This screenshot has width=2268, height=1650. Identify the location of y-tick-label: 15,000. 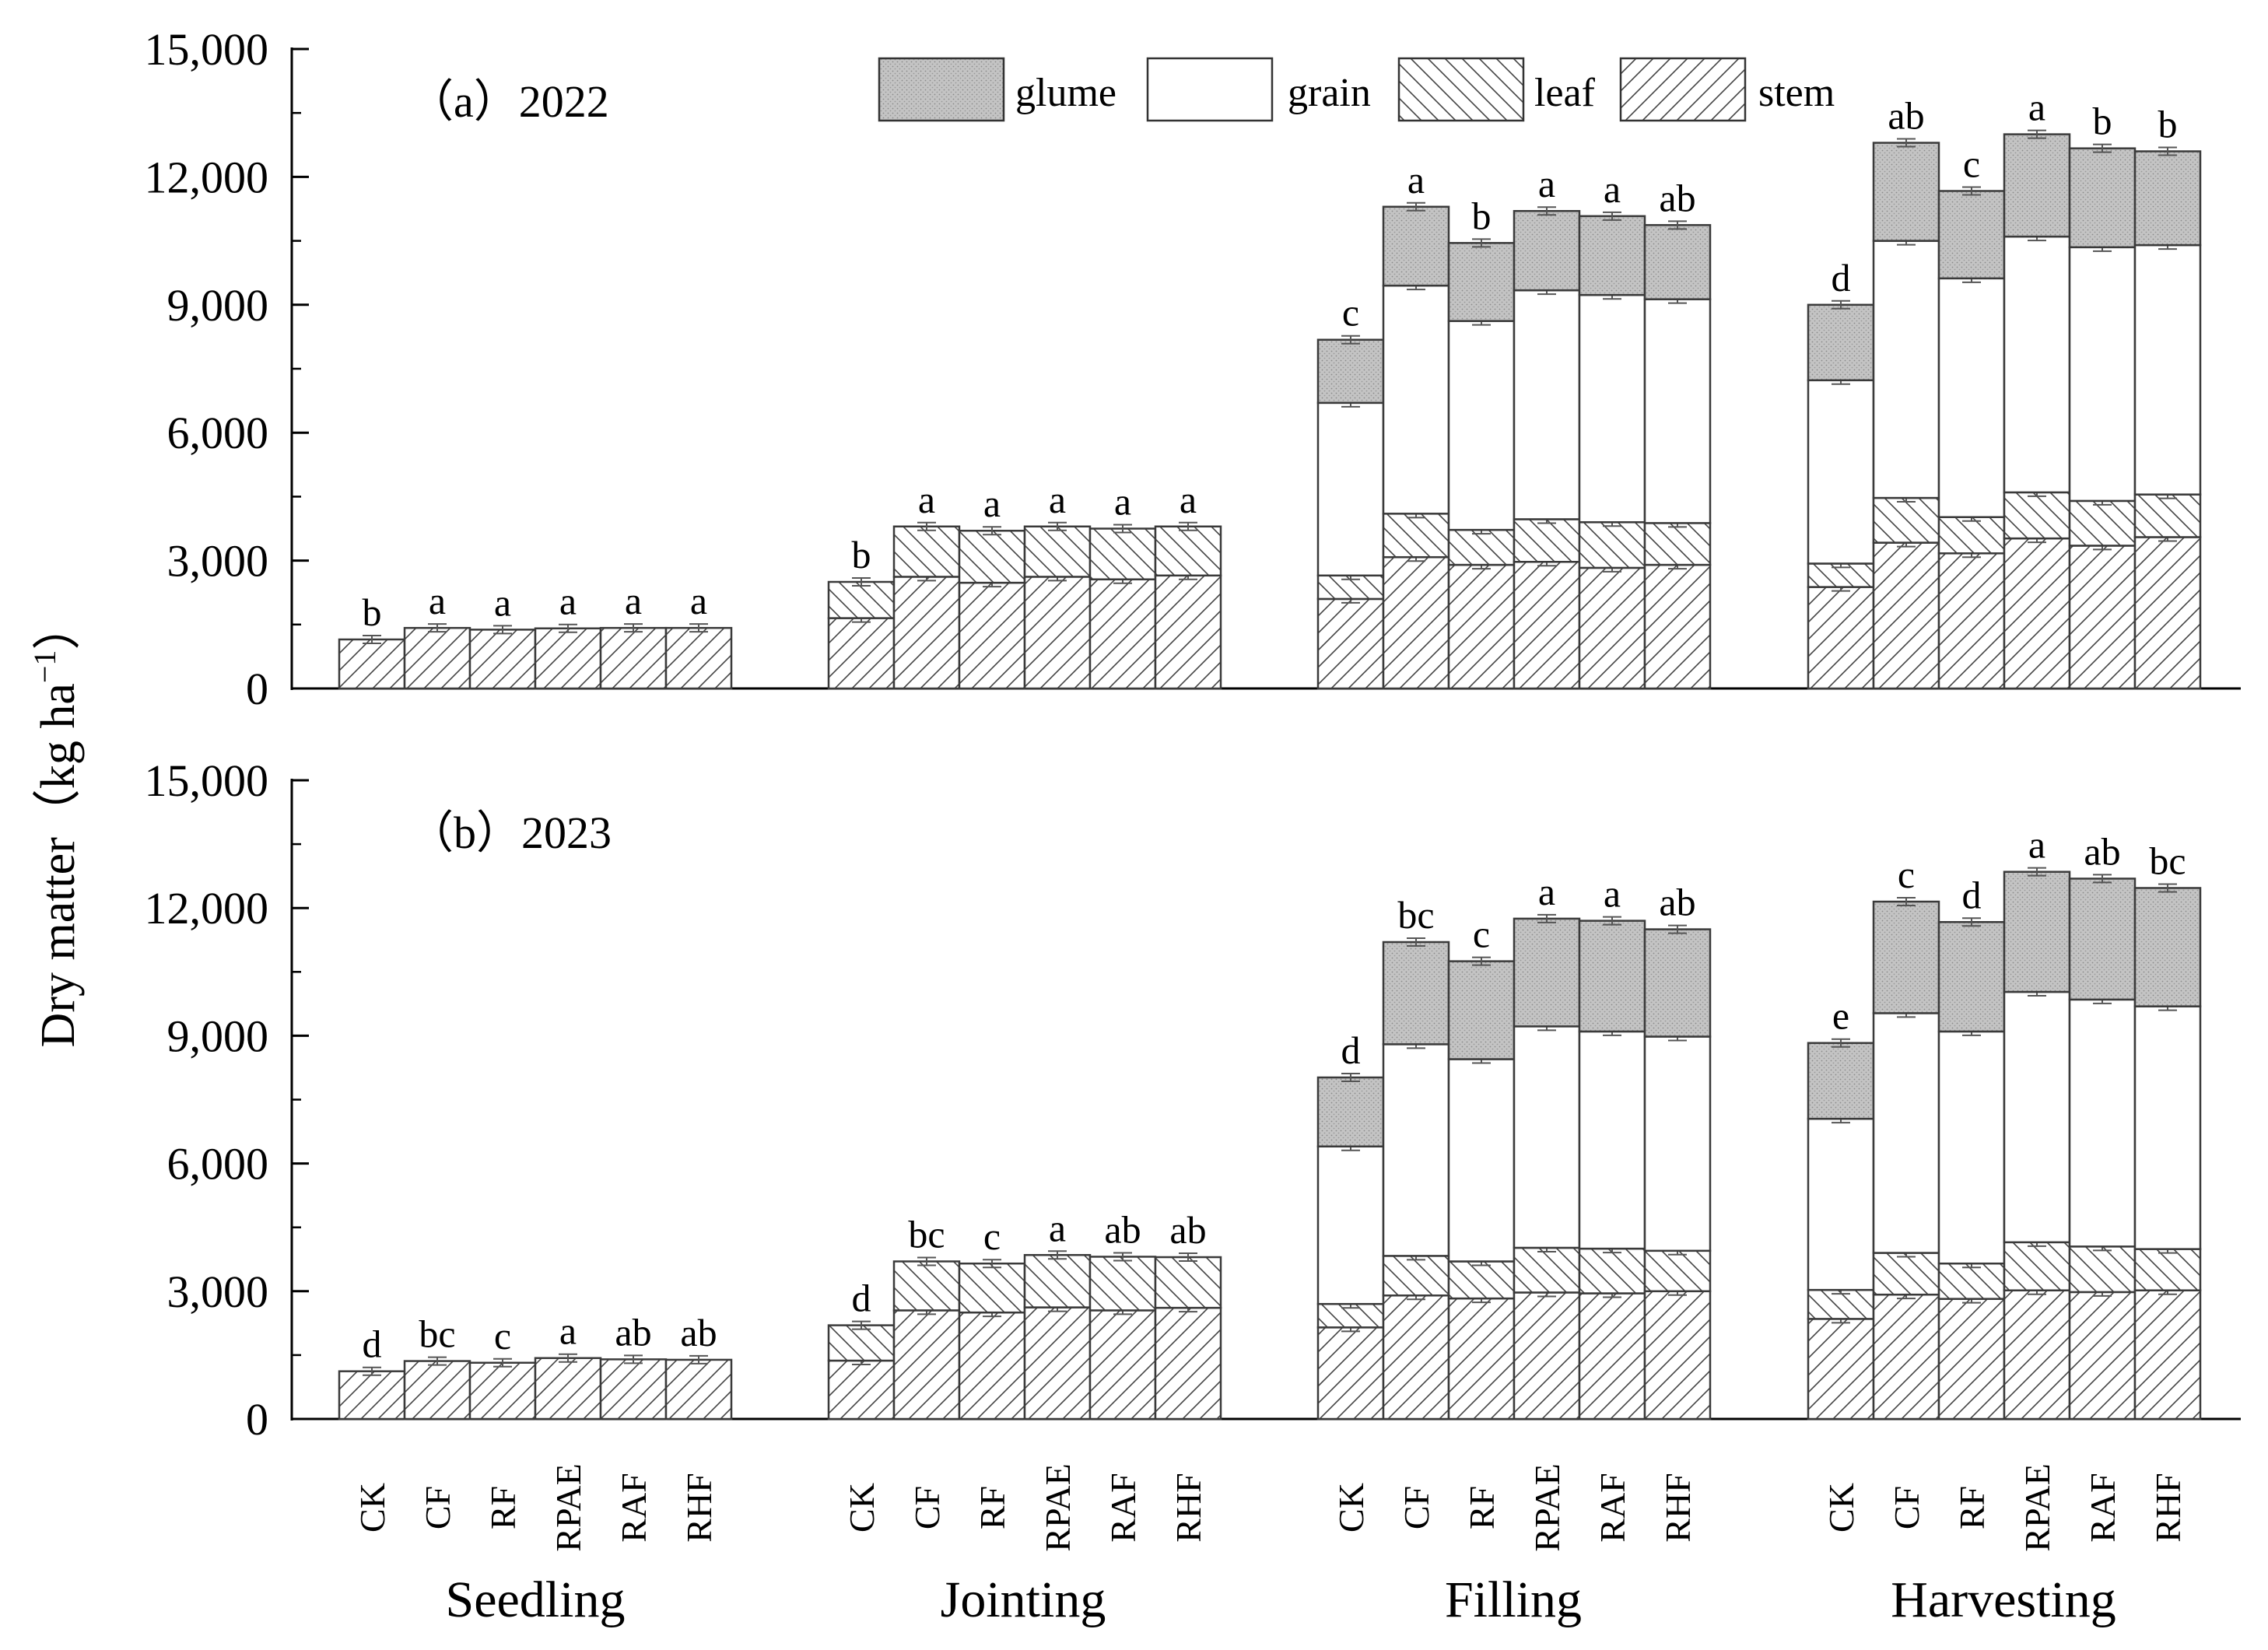
(207, 49).